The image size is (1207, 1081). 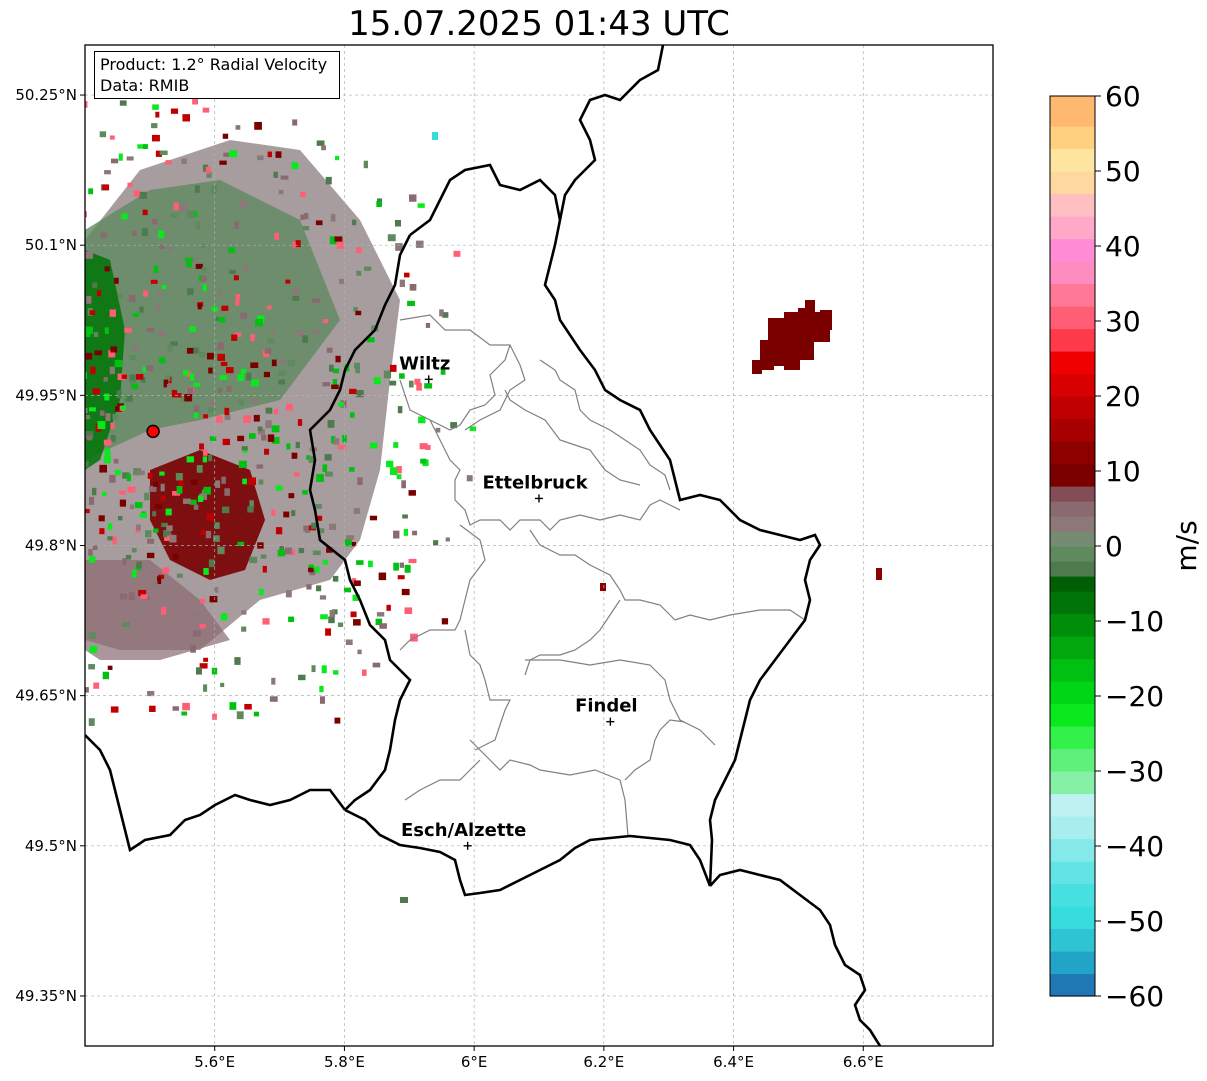 I want to click on lat-tick-label: 49.65°N, so click(x=46, y=696).